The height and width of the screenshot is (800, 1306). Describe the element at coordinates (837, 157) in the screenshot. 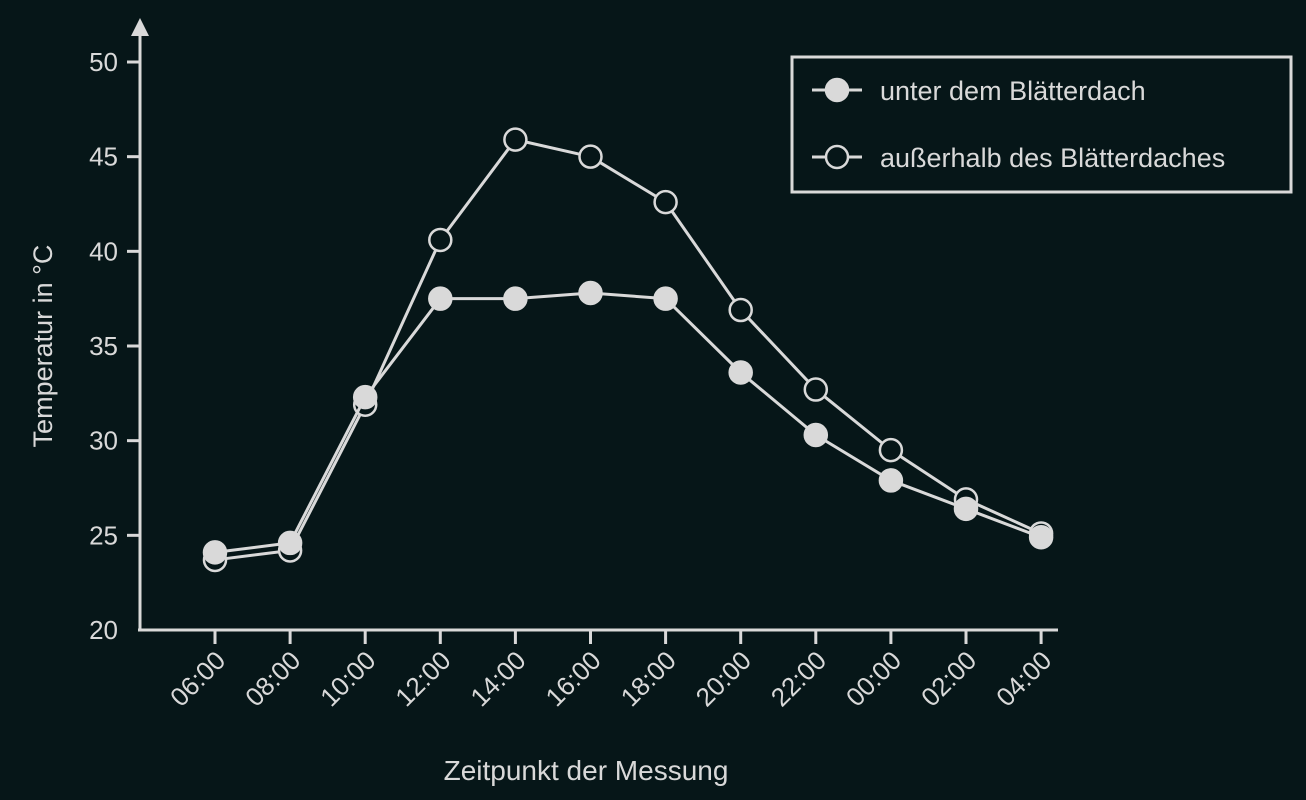

I see `legend-marker-open` at that location.